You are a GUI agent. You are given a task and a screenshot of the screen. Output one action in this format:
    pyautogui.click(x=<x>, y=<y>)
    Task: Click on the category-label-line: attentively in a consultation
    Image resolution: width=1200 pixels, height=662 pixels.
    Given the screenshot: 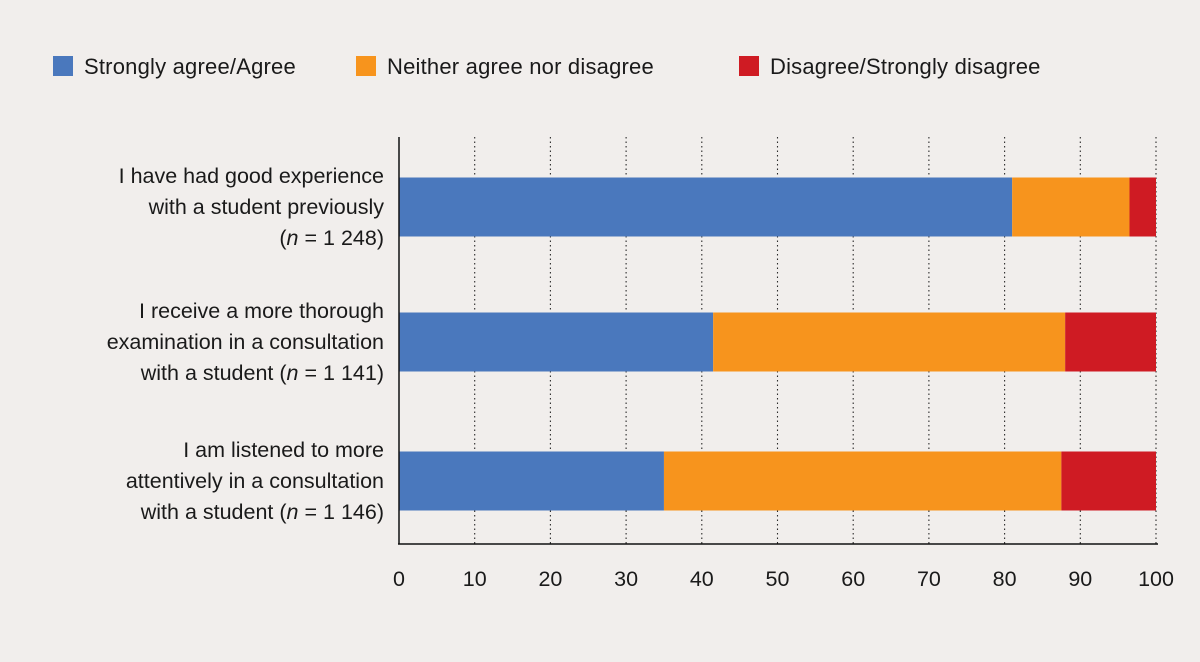 What is the action you would take?
    pyautogui.click(x=255, y=481)
    